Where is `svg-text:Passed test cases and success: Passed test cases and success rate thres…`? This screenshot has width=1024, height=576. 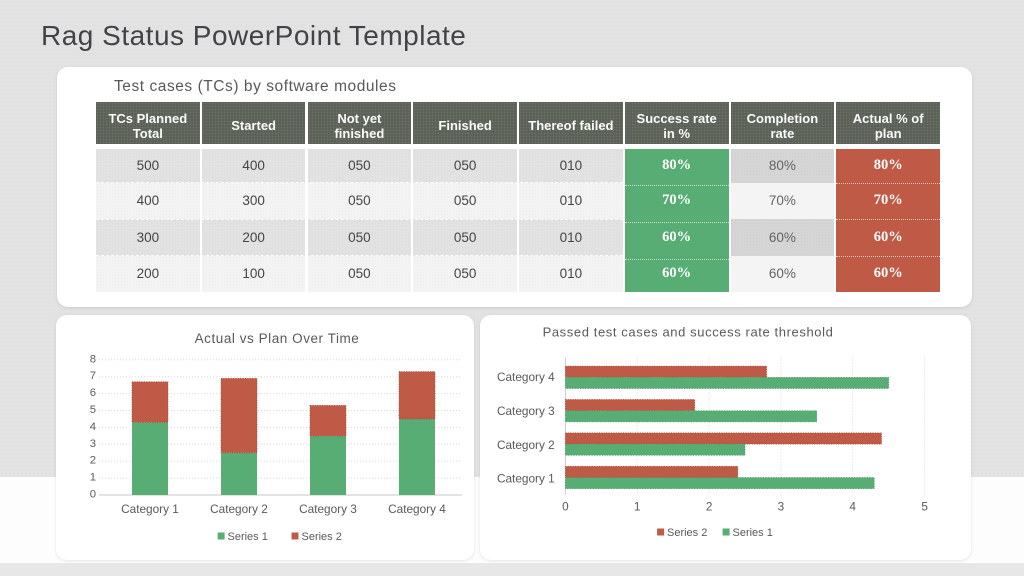
svg-text:Passed test cases and success: Passed test cases and success rate thres… is located at coordinates (688, 332).